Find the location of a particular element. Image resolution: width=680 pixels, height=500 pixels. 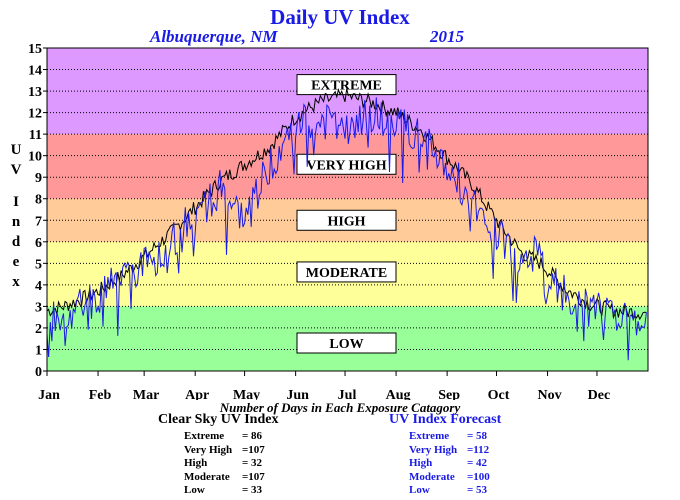

clear-sky-header: Clear Sky UV Index is located at coordinates (218, 419).